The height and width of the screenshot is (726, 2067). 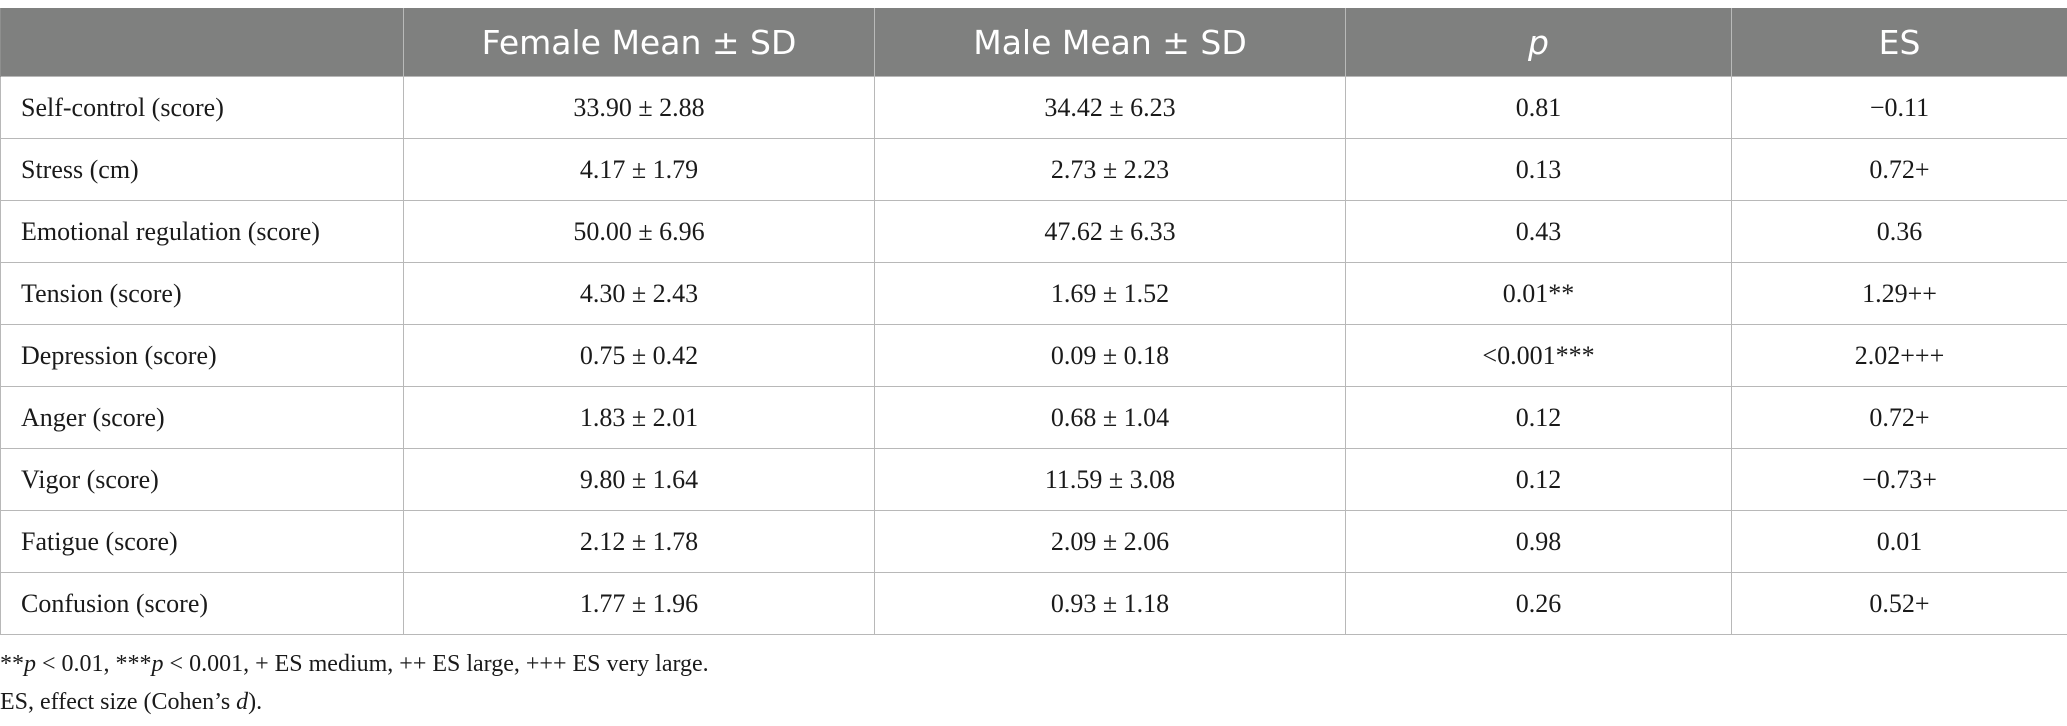 What do you see at coordinates (202, 355) in the screenshot?
I see `row-label: Depression (score)` at bounding box center [202, 355].